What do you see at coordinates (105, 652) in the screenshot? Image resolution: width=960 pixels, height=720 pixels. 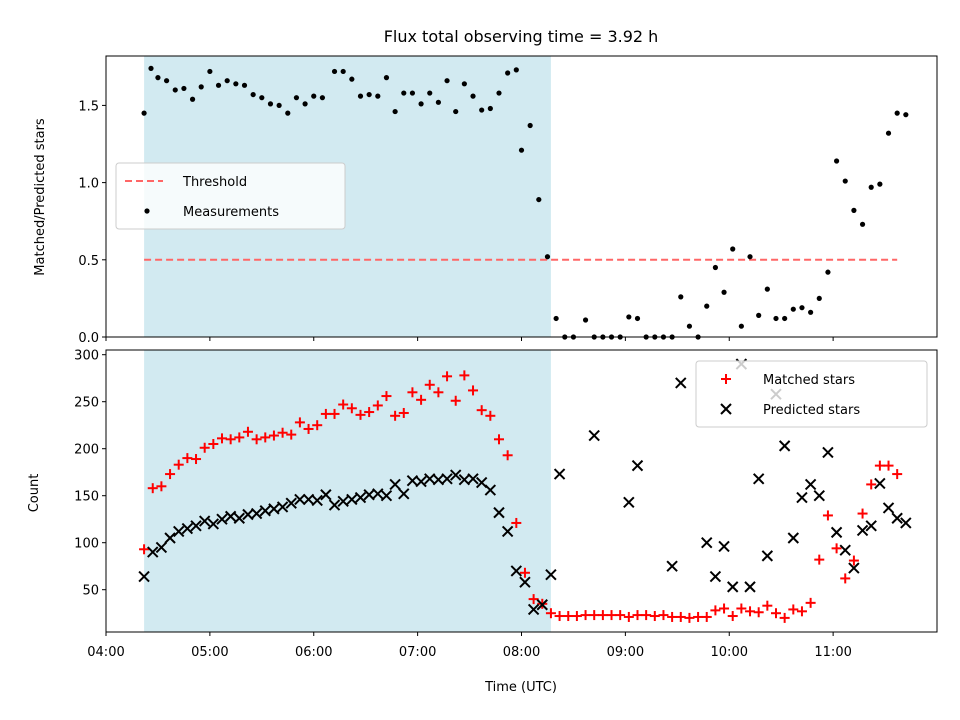 I see `x-tick-label: 04:00` at bounding box center [105, 652].